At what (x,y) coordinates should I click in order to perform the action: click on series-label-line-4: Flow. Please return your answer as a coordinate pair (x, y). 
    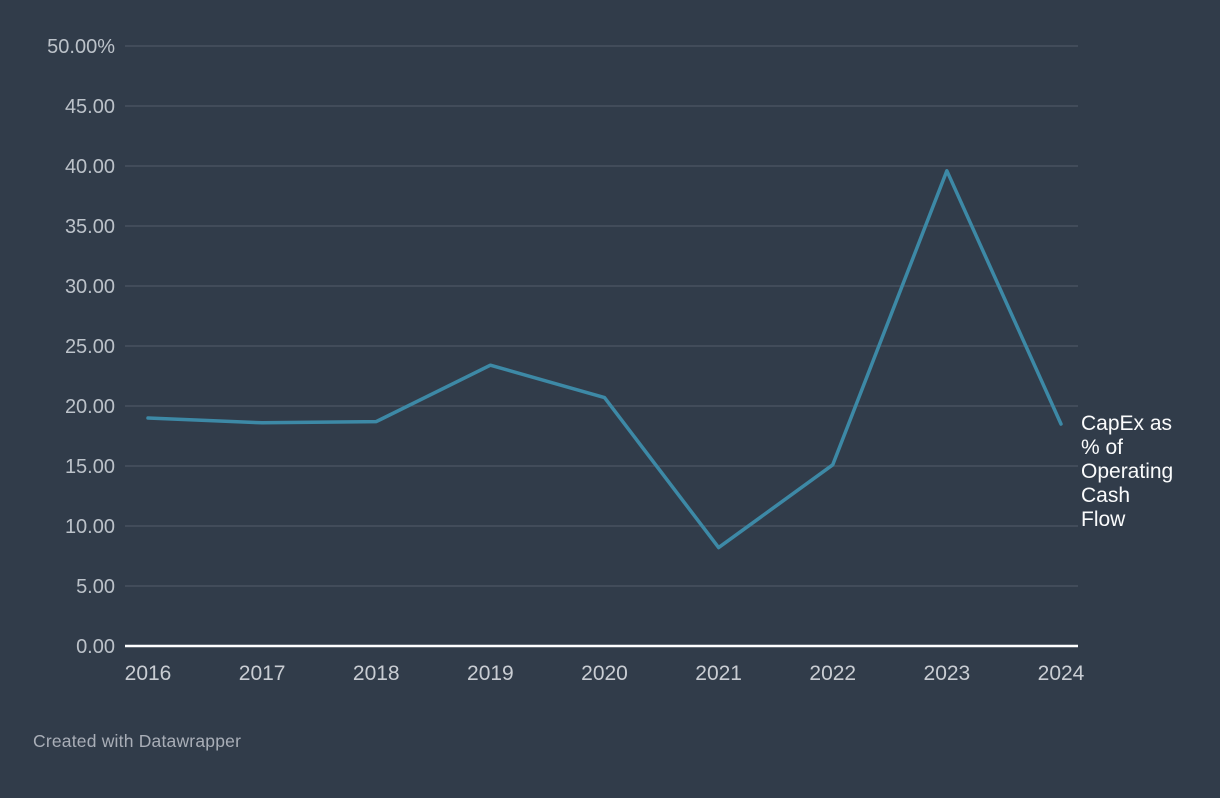
    Looking at the image, I should click on (1103, 519).